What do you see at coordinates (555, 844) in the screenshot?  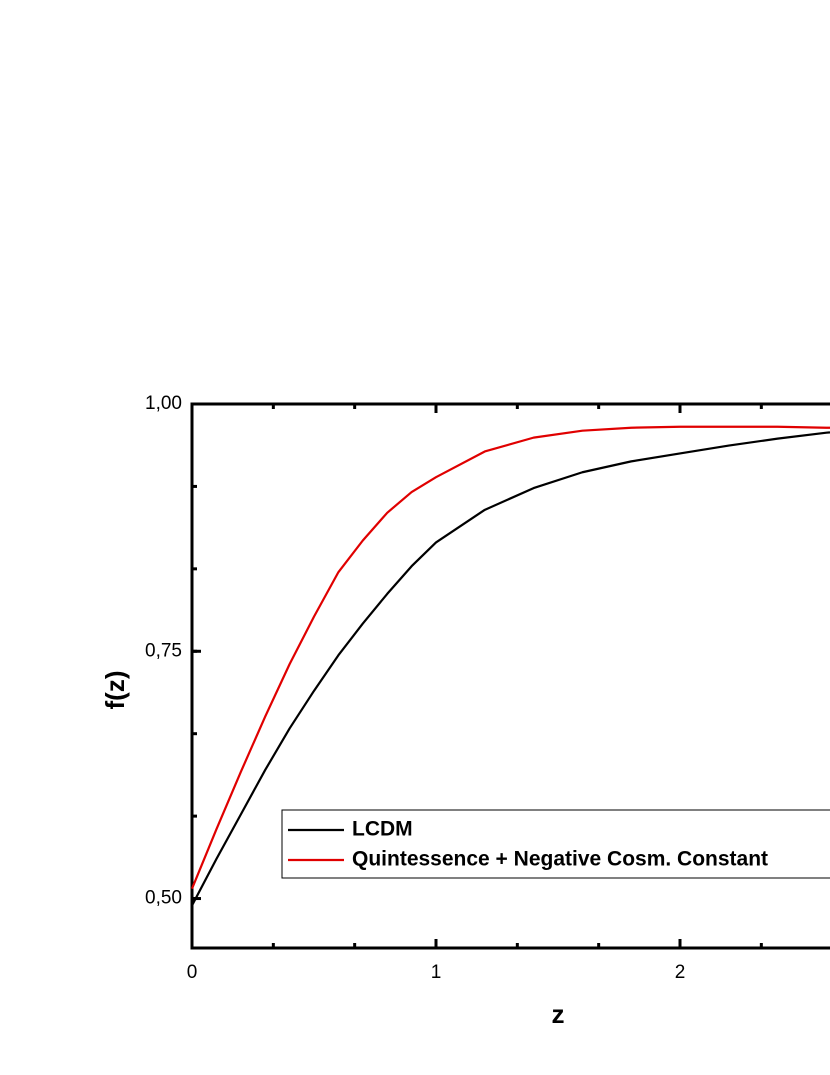 I see `legend-box` at bounding box center [555, 844].